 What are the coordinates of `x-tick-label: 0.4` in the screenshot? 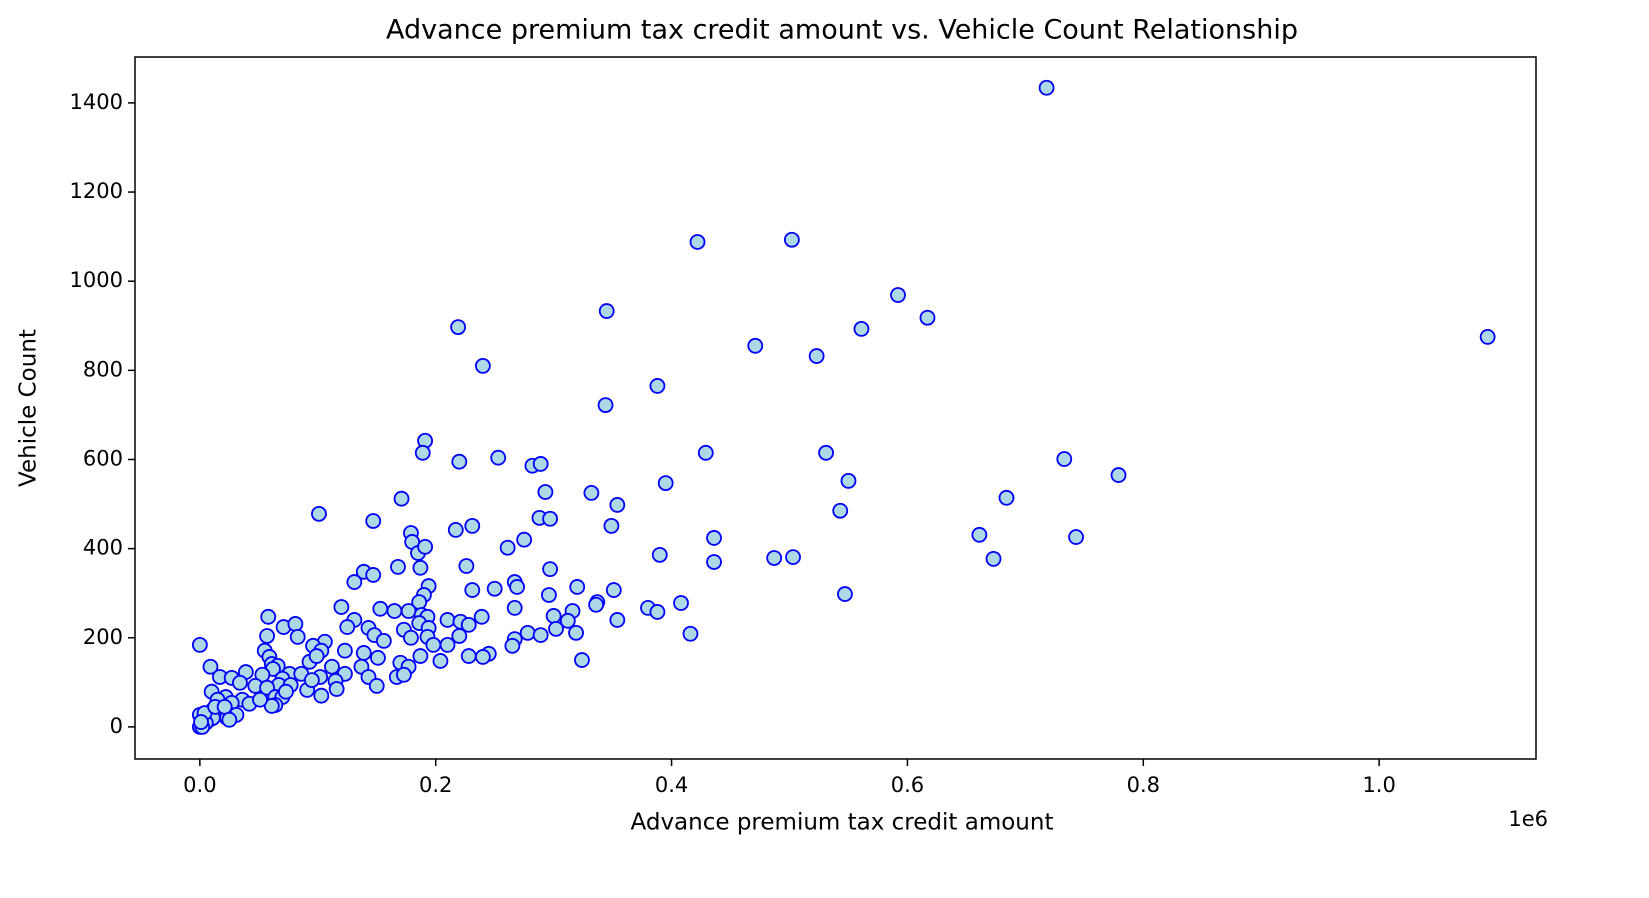 It's located at (671, 785).